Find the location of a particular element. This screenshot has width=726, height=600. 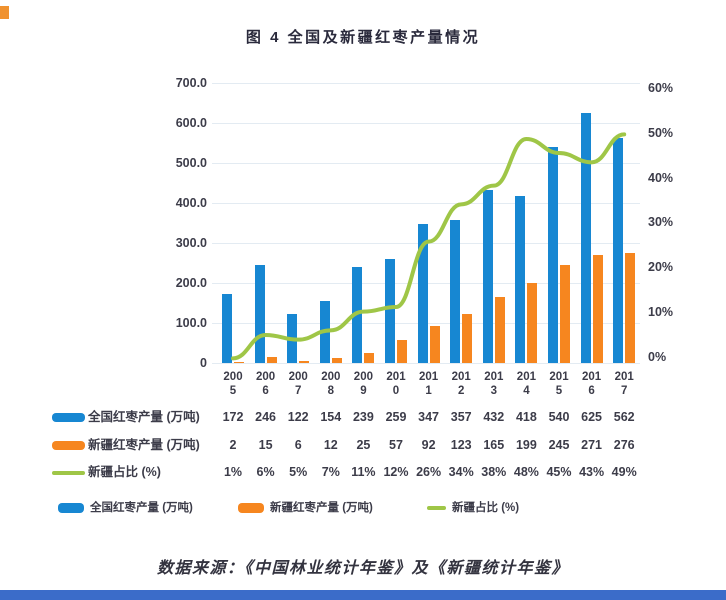

source-note: 数据来源：《中国林业统计年鉴》及《新疆统计年鉴》 is located at coordinates (362, 567).